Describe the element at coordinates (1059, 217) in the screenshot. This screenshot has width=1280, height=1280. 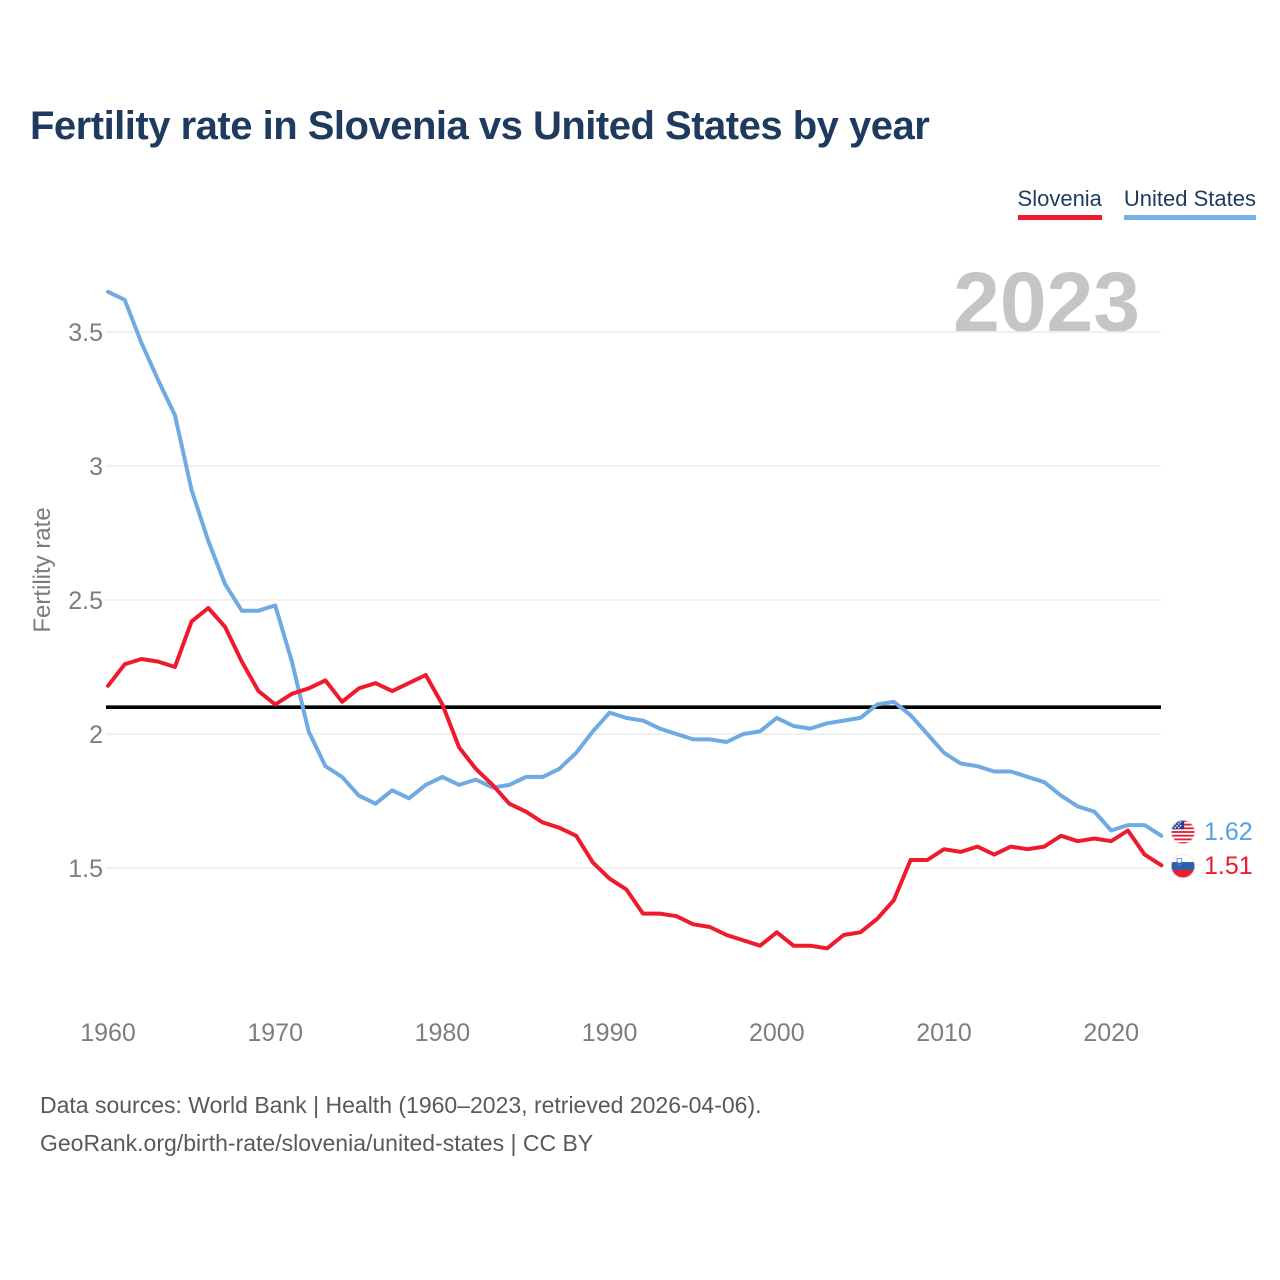
I see `legend-underline-slovenia` at that location.